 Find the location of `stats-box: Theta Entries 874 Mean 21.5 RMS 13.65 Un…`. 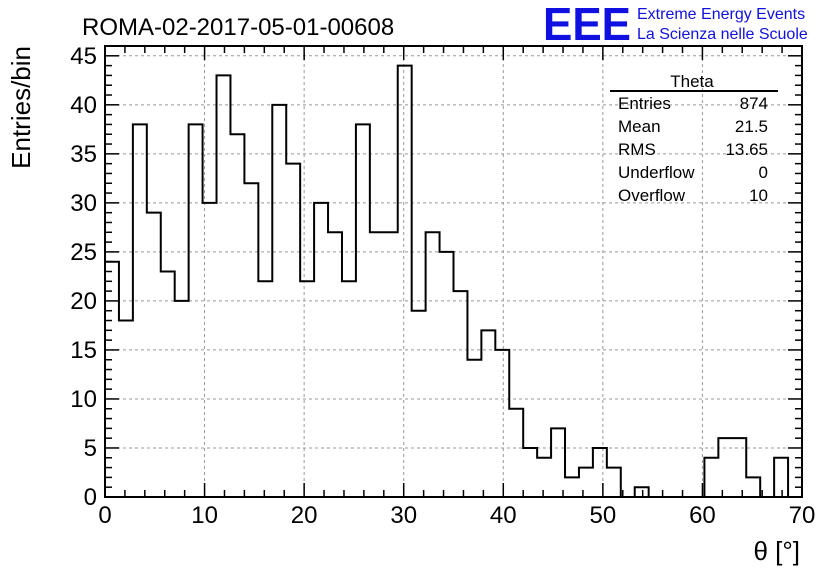

stats-box: Theta Entries 874 Mean 21.5 RMS 13.65 Un… is located at coordinates (694, 138).